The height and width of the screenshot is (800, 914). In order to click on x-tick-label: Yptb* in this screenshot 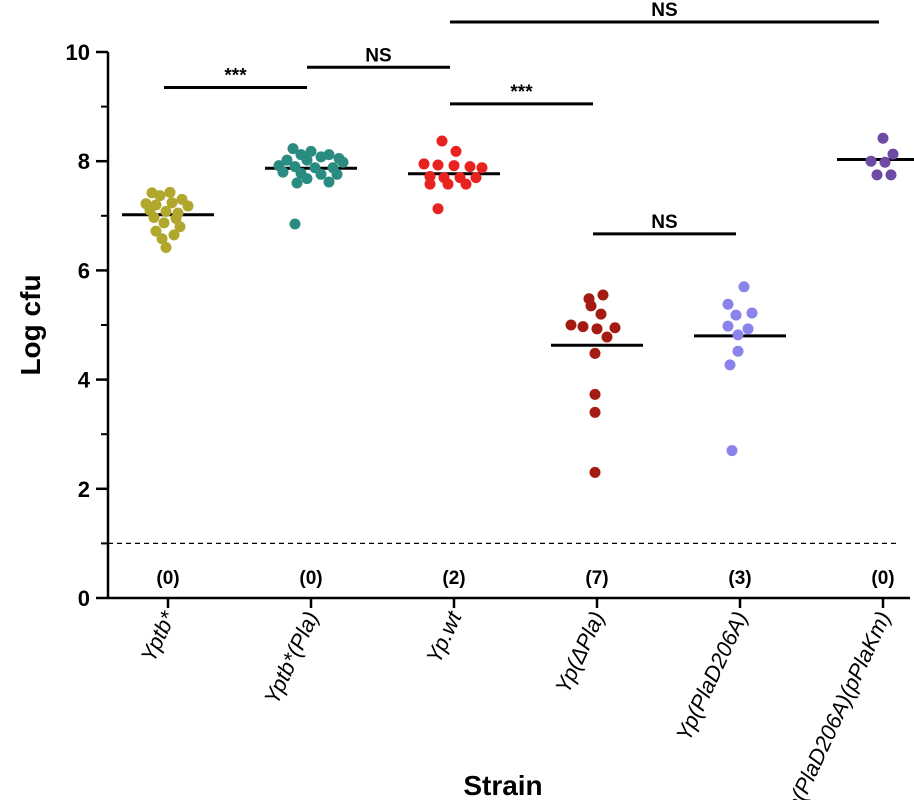, I will do `click(158, 636)`.